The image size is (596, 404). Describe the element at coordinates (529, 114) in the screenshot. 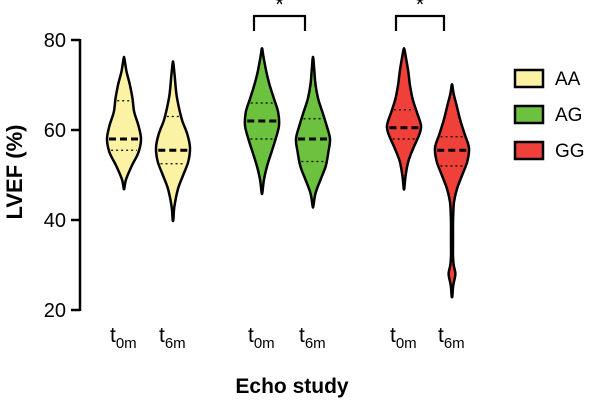

I see `legend-swatch-ag` at that location.